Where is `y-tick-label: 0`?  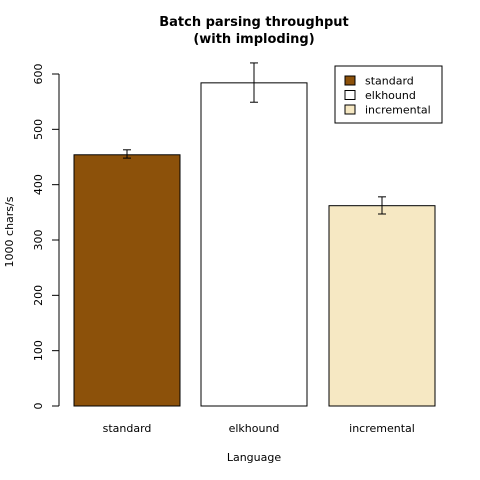 y-tick-label: 0 is located at coordinates (38, 406).